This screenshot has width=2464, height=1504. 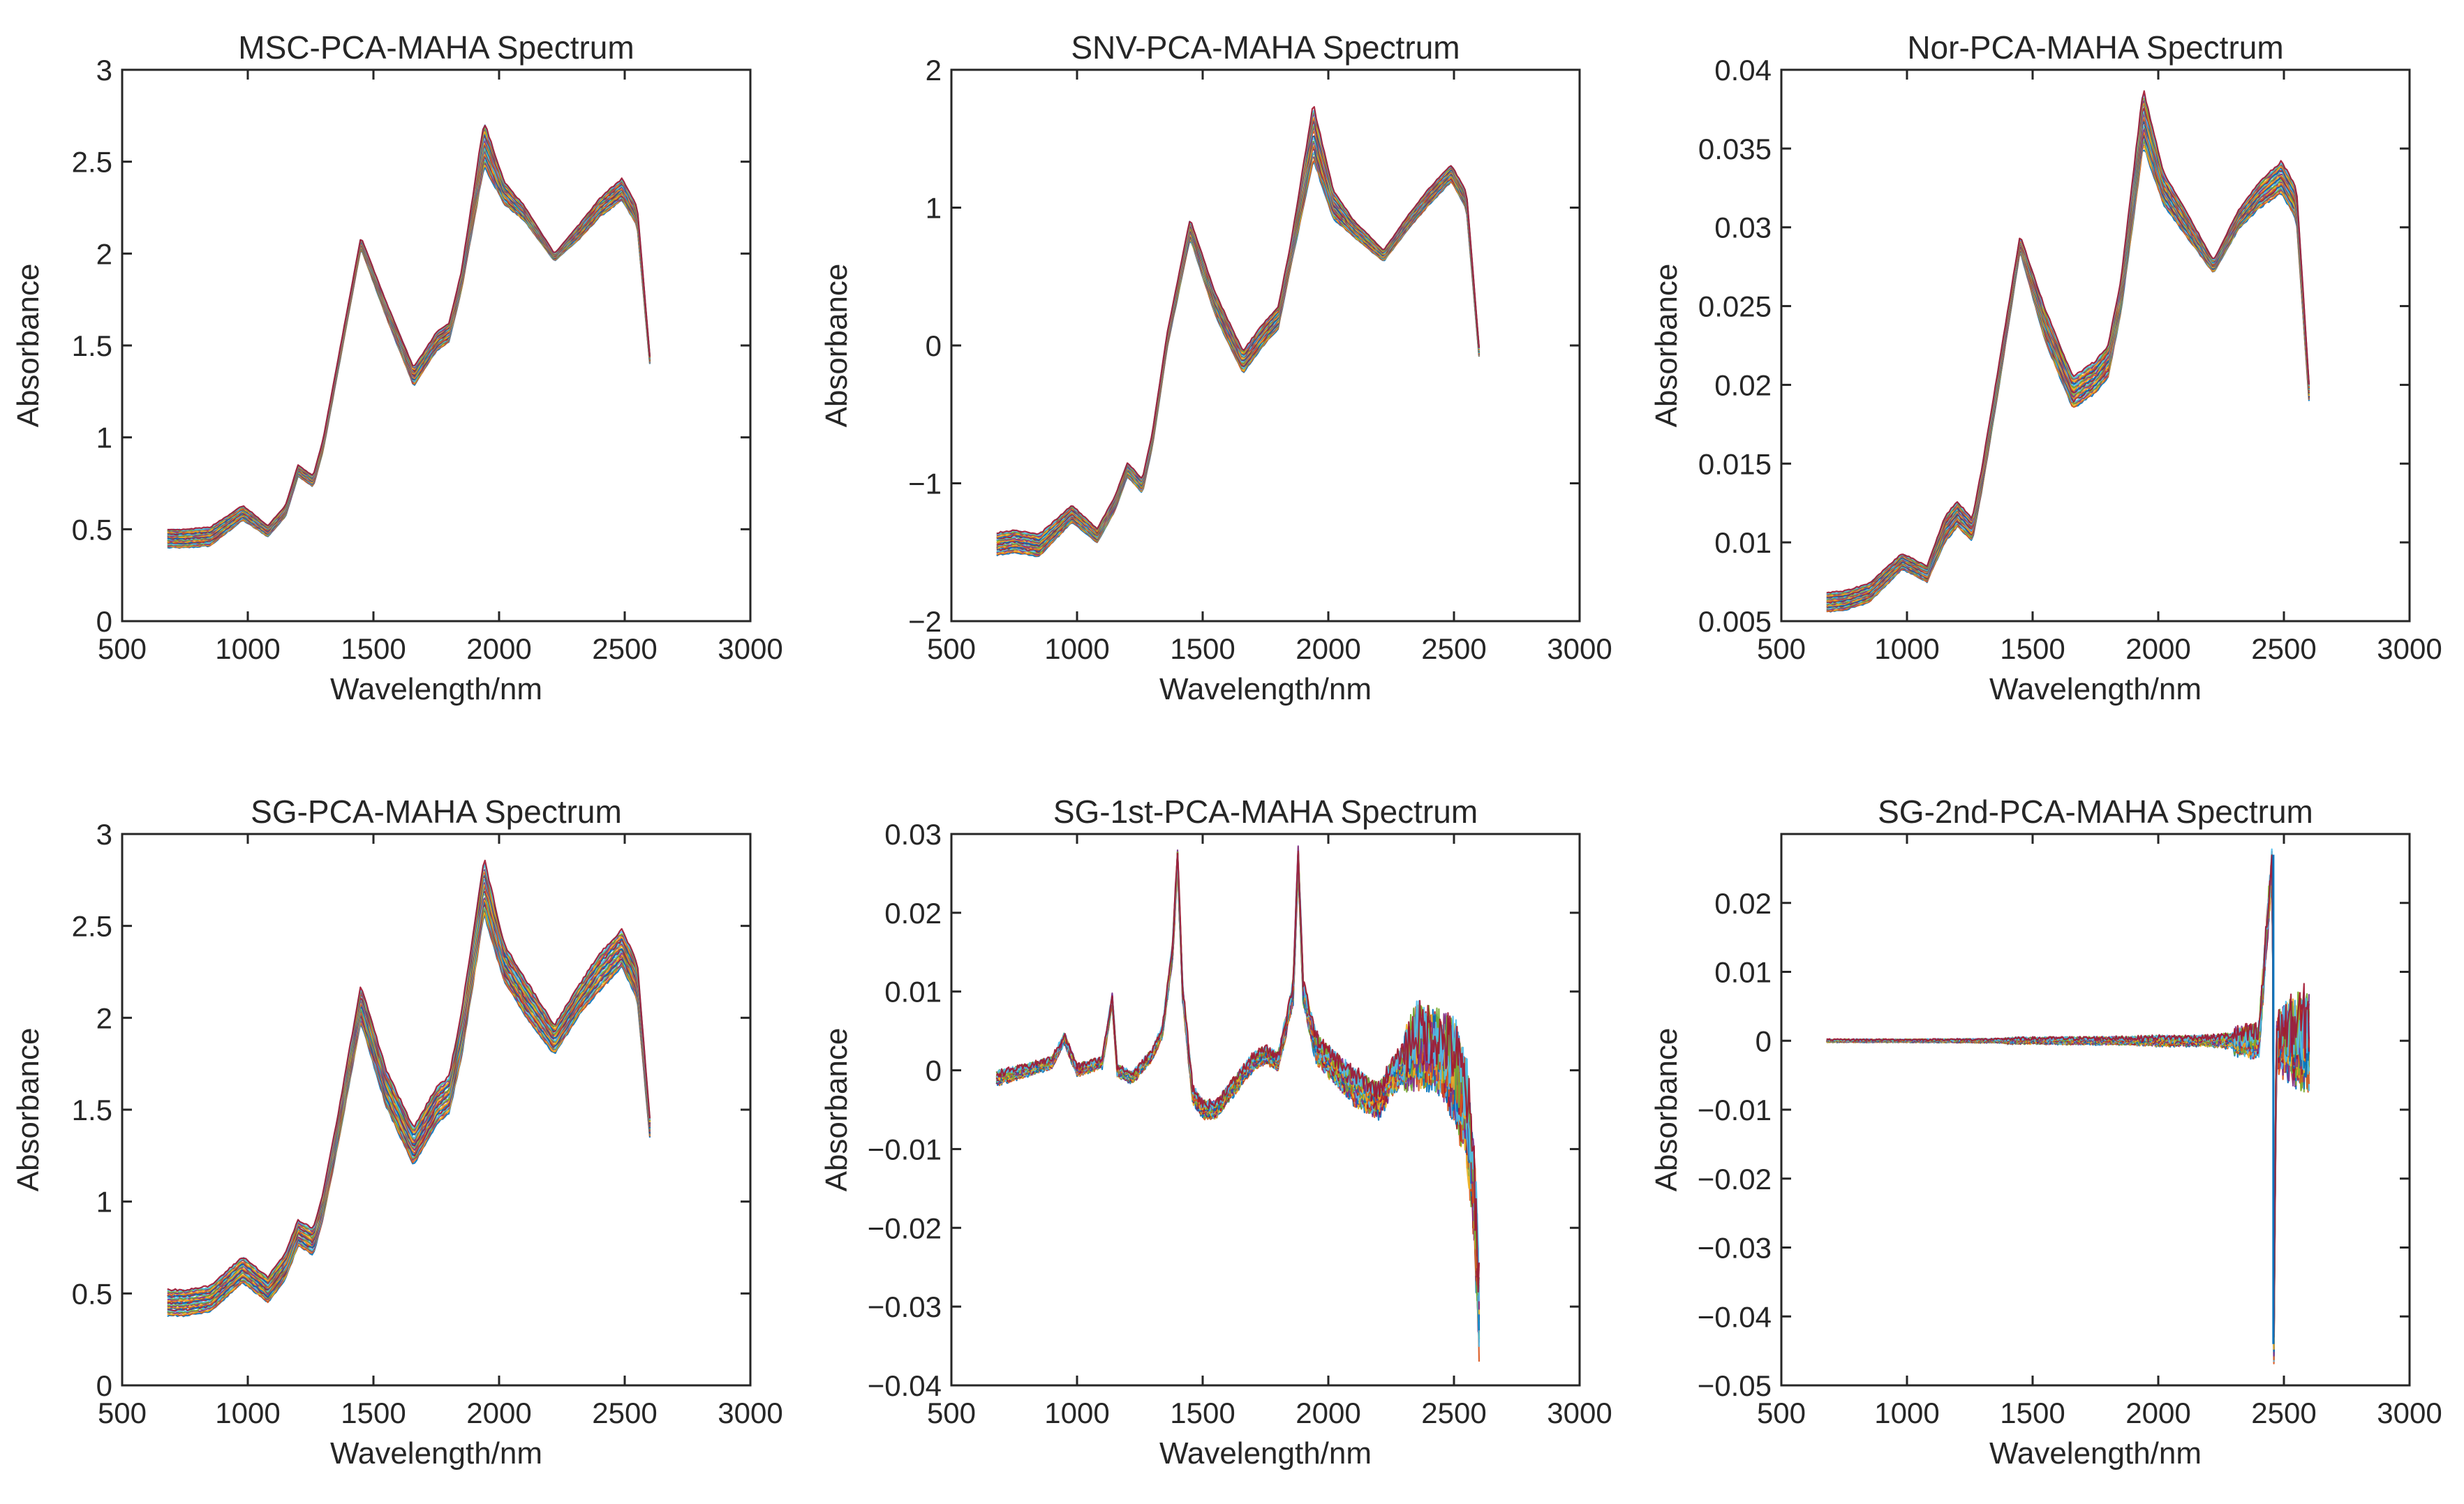 I want to click on chart-title: SG-PCA-MAHA Spectrum, so click(x=436, y=812).